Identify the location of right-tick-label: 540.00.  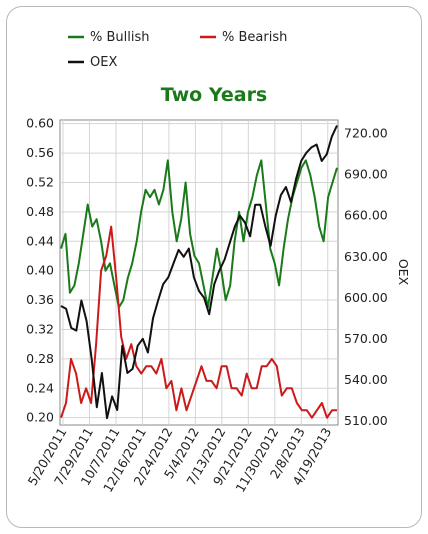
(366, 379).